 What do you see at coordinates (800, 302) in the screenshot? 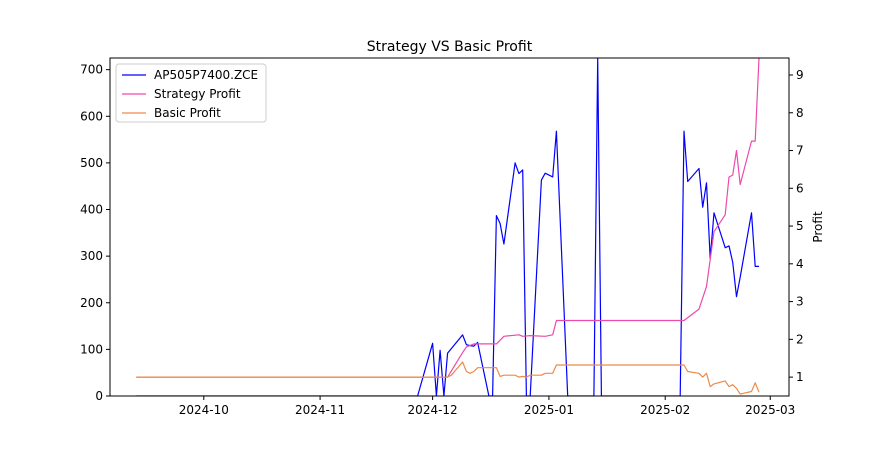
I see `right-tick-label: 3` at bounding box center [800, 302].